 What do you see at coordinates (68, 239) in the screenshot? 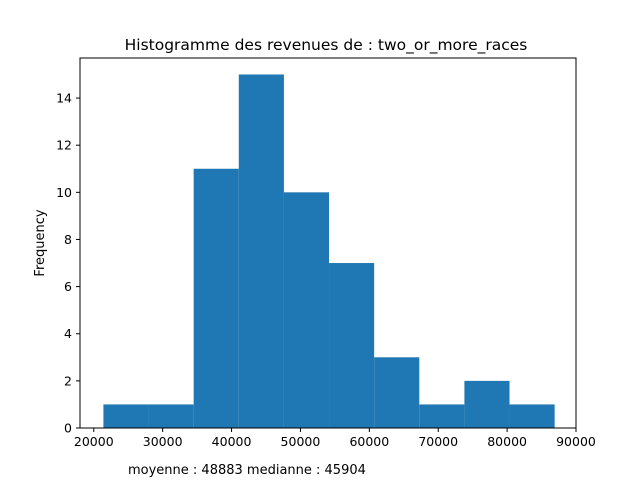
I see `y-tick-label: 8` at bounding box center [68, 239].